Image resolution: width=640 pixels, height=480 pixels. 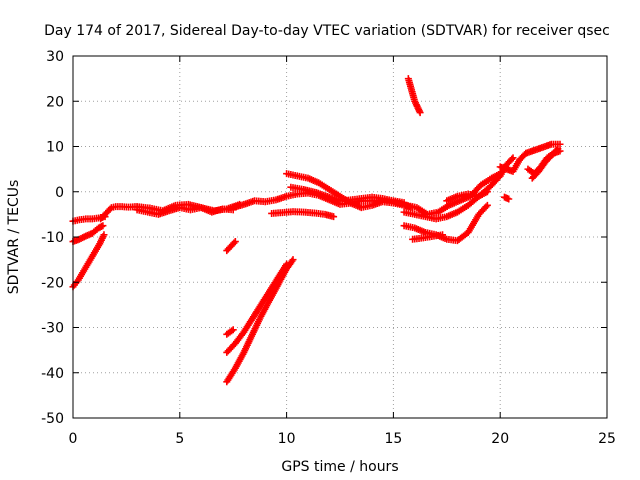 I want to click on series-track-n, so click(x=231, y=246).